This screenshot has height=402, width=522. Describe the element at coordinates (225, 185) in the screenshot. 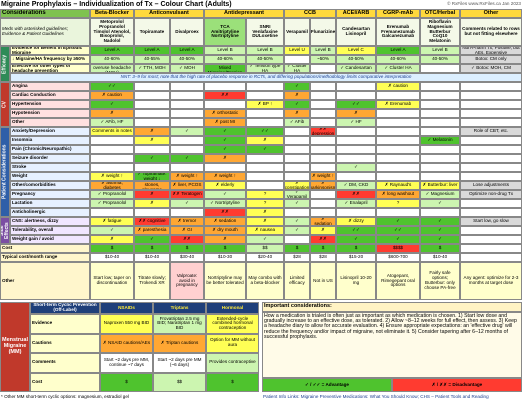

I see `cell: ✗ elderly` at that location.